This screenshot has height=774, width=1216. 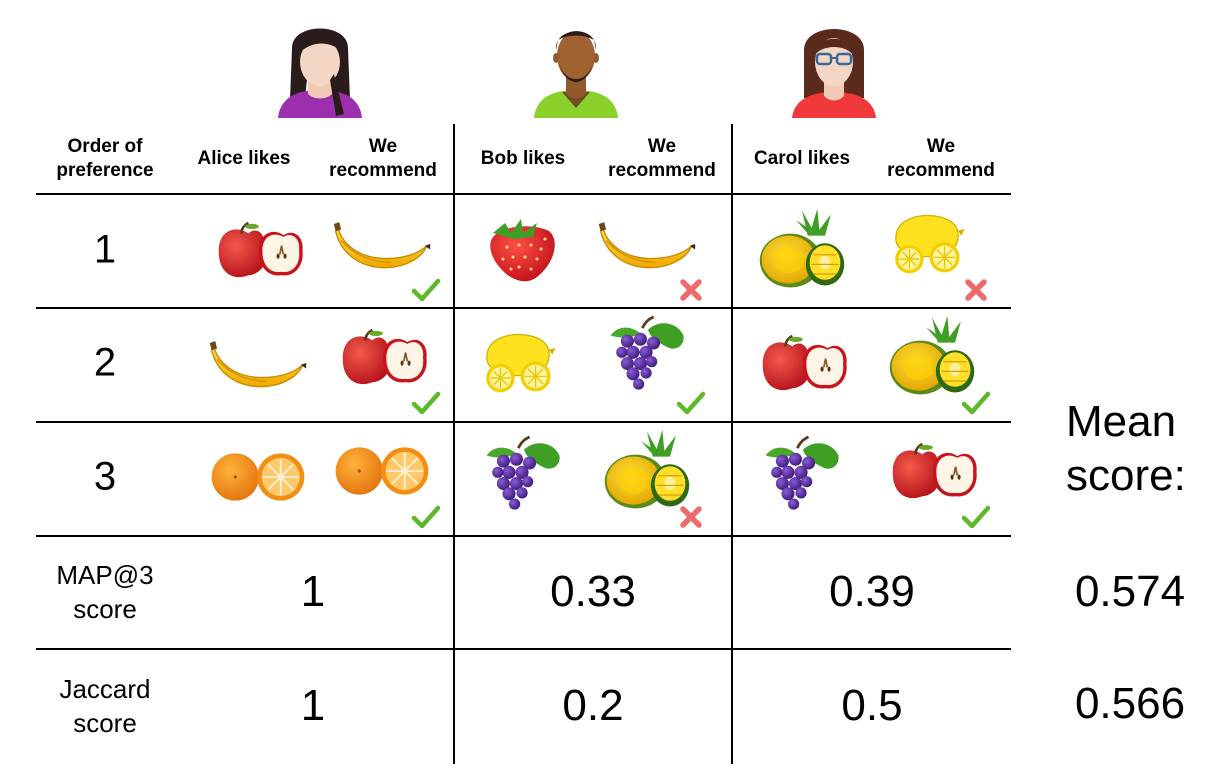 What do you see at coordinates (834, 67) in the screenshot?
I see `avatar-carol` at bounding box center [834, 67].